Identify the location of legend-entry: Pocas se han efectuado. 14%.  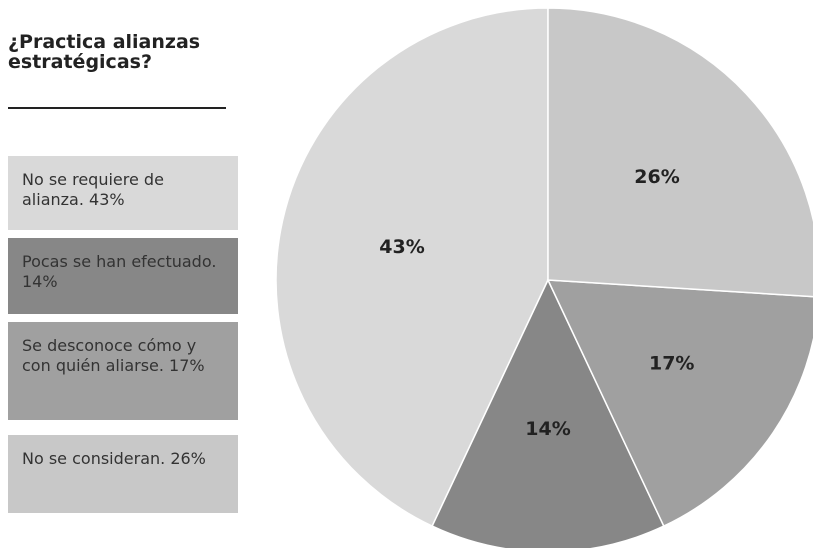
(123, 276).